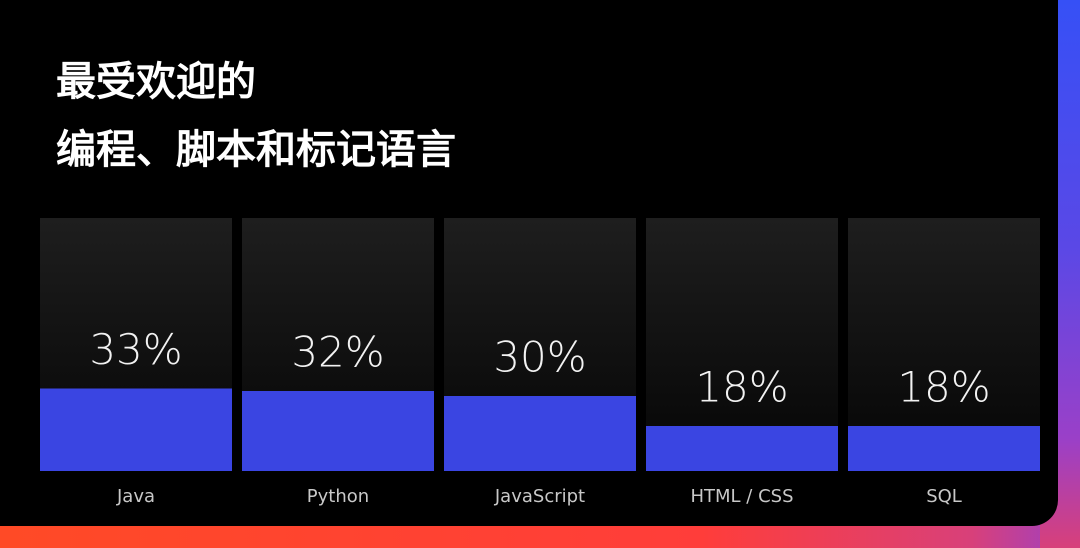 The image size is (1080, 548). I want to click on x-tick-label: Java, so click(135, 496).